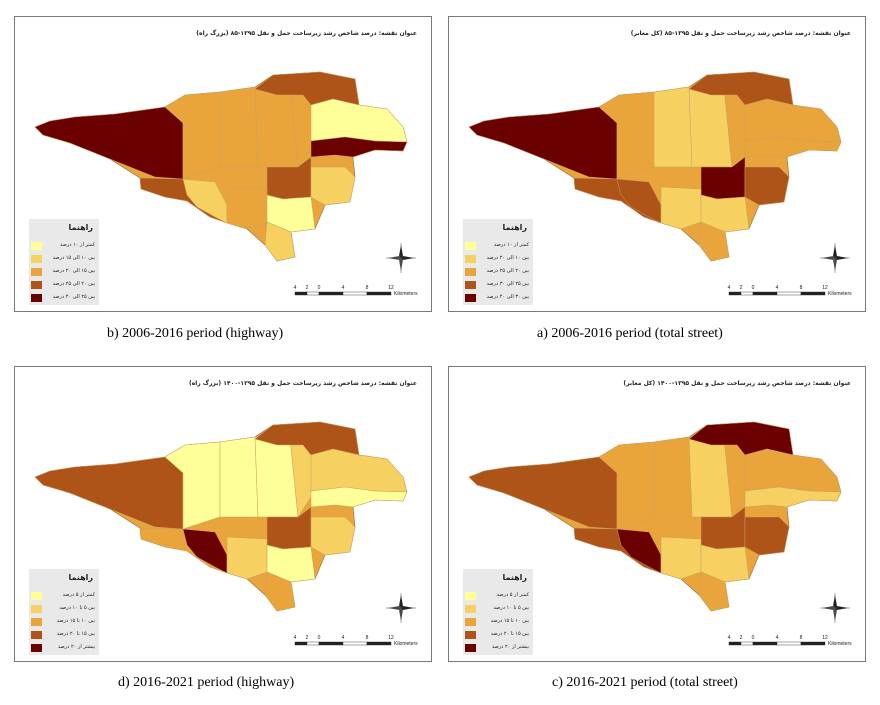 The width and height of the screenshot is (880, 705). I want to click on legend-row: بین ۲۵ الی ۴۰ درصد, so click(64, 298).